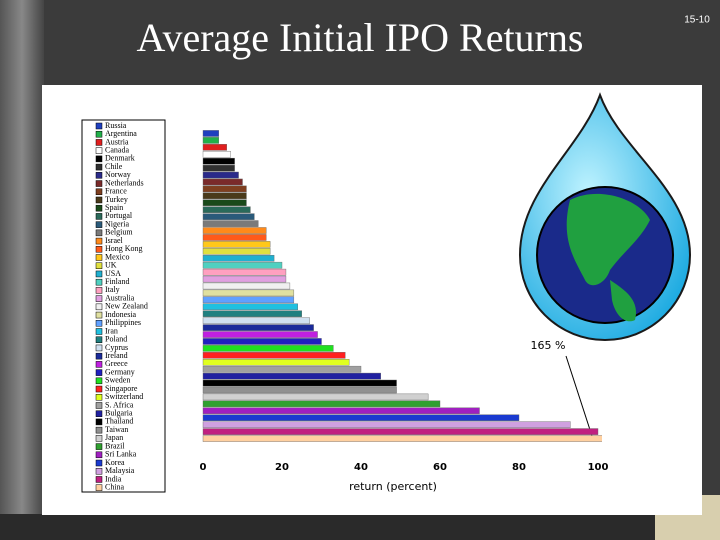  What do you see at coordinates (121, 133) in the screenshot?
I see `legend-label: Argentina` at bounding box center [121, 133].